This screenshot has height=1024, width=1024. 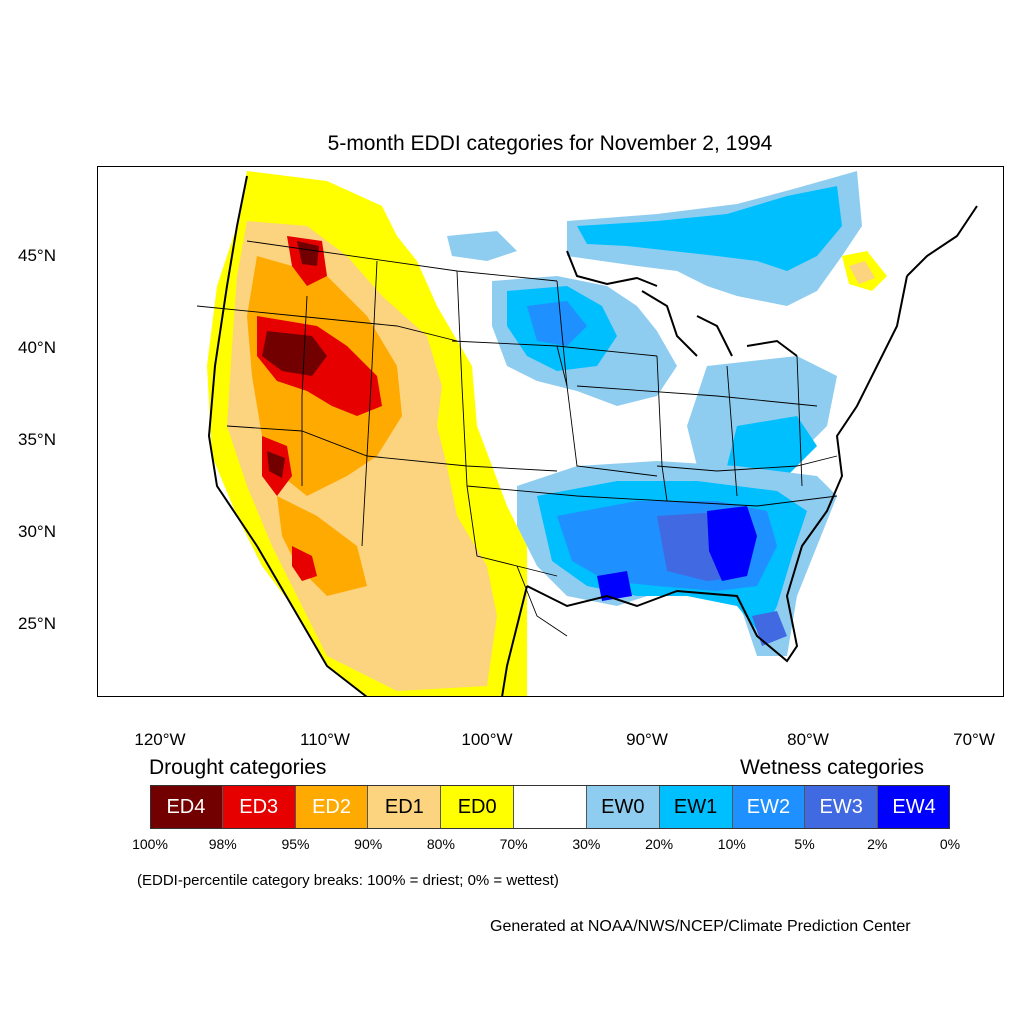 What do you see at coordinates (696, 807) in the screenshot?
I see `legend-swatch-ew1: EW1` at bounding box center [696, 807].